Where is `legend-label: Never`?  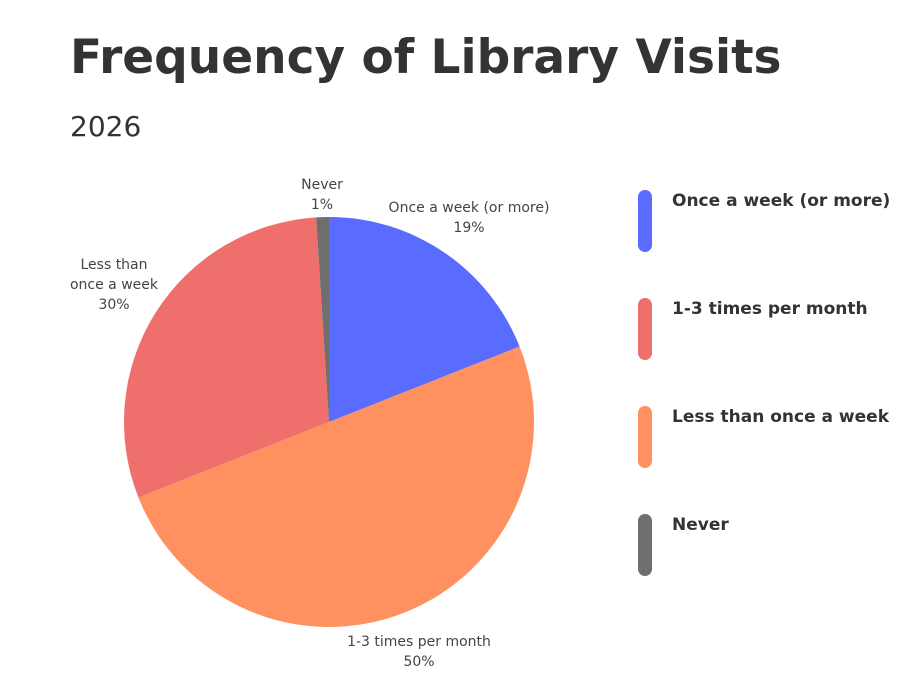
legend-label: Never is located at coordinates (700, 525).